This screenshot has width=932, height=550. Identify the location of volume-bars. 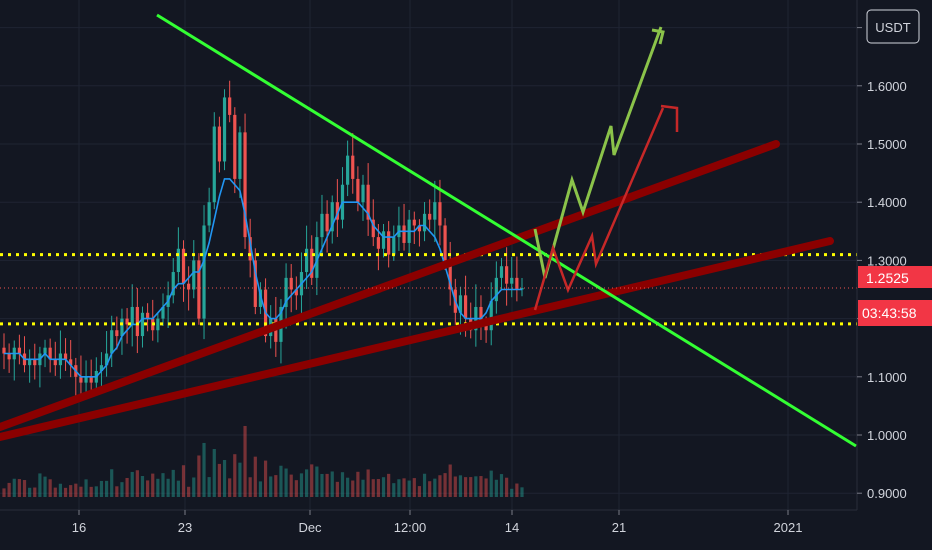
(263, 461).